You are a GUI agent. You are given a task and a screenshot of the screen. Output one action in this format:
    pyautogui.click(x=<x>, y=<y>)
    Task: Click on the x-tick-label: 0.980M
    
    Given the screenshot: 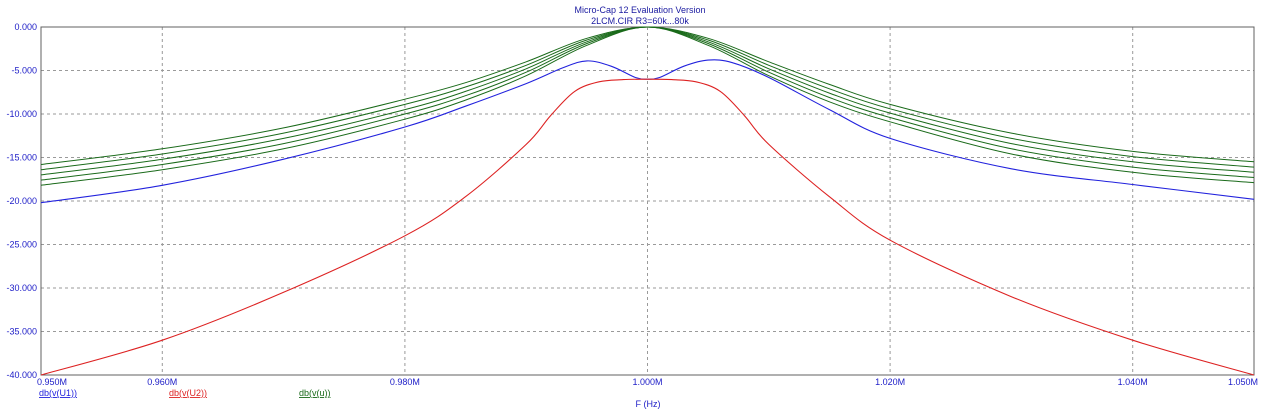 What is the action you would take?
    pyautogui.click(x=405, y=382)
    